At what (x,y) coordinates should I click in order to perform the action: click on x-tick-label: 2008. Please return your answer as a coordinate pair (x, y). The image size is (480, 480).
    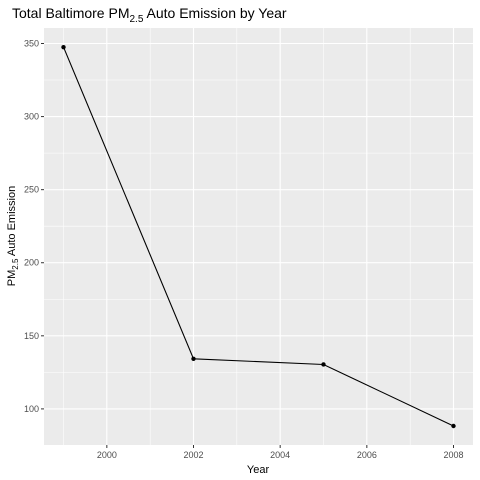
    Looking at the image, I should click on (453, 455).